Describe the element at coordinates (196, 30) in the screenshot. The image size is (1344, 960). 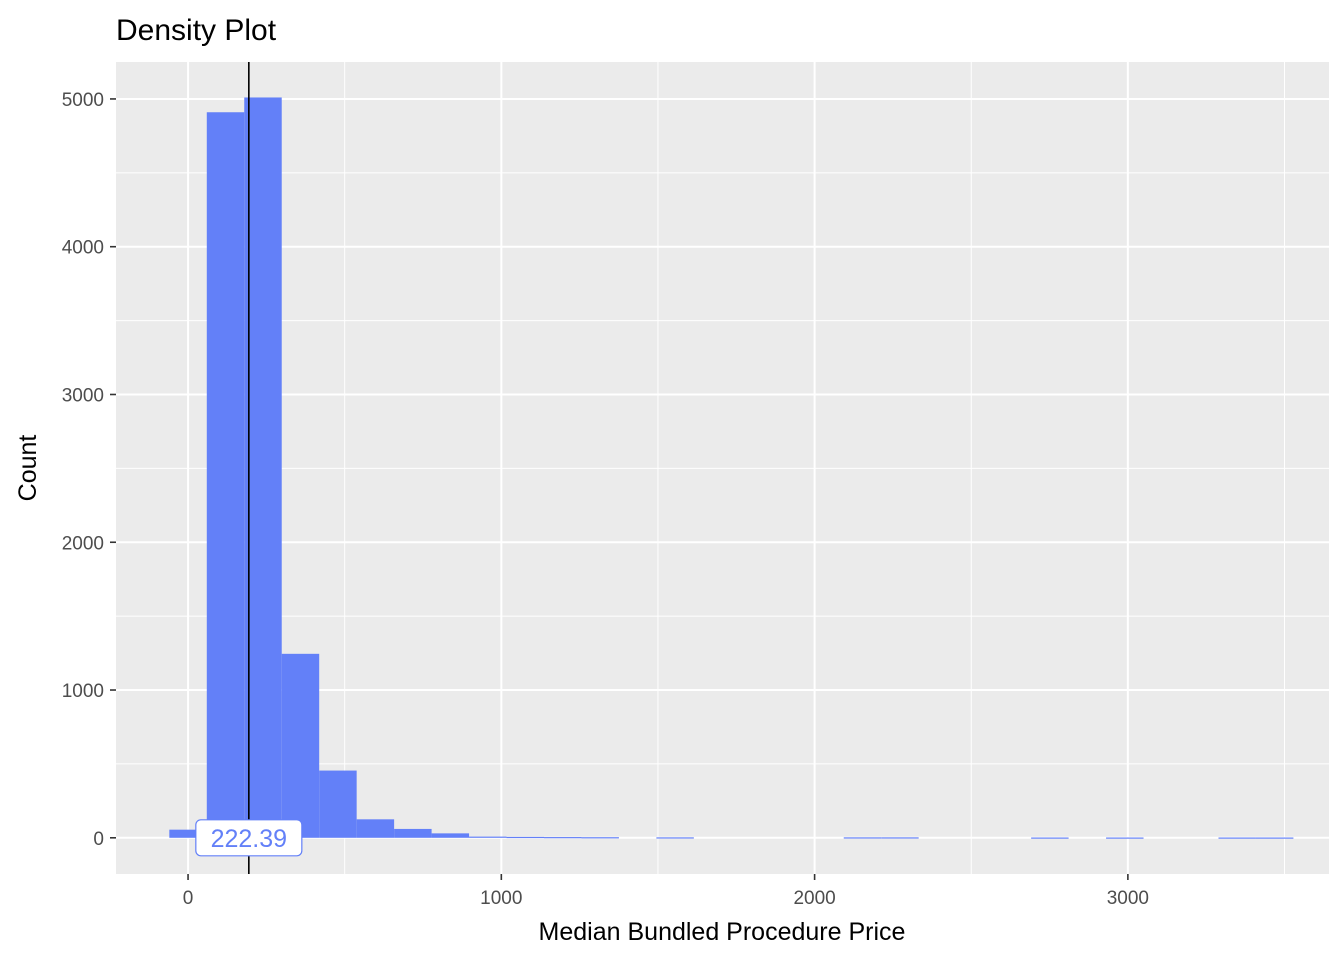
I see `chart-title: Density Plot` at that location.